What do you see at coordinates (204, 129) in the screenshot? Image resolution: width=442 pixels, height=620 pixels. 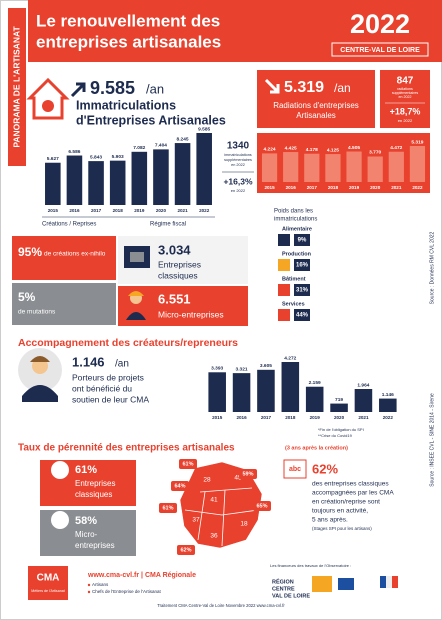 I see `value-label: 9.585` at bounding box center [204, 129].